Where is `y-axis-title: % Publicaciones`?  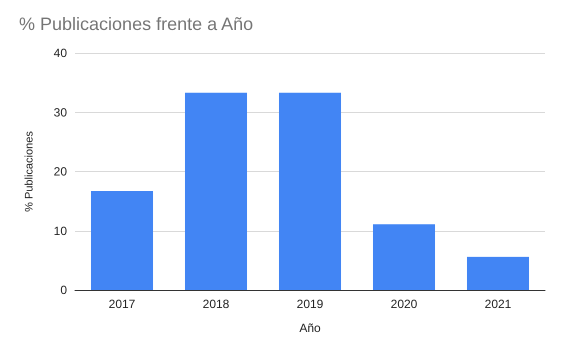 y-axis-title: % Publicaciones is located at coordinates (30, 171).